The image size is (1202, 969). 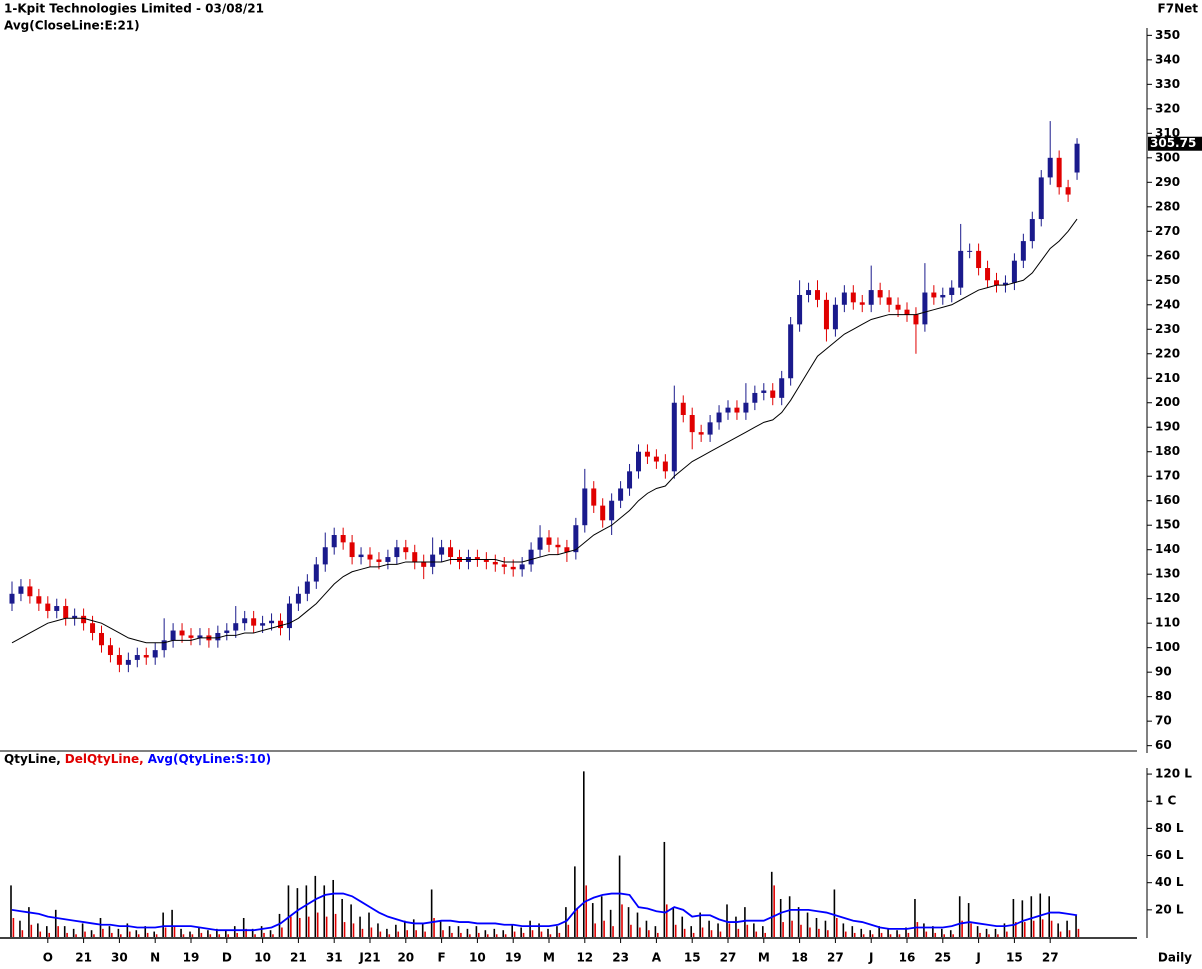 I want to click on x-tick-label: 15, so click(x=1014, y=958).